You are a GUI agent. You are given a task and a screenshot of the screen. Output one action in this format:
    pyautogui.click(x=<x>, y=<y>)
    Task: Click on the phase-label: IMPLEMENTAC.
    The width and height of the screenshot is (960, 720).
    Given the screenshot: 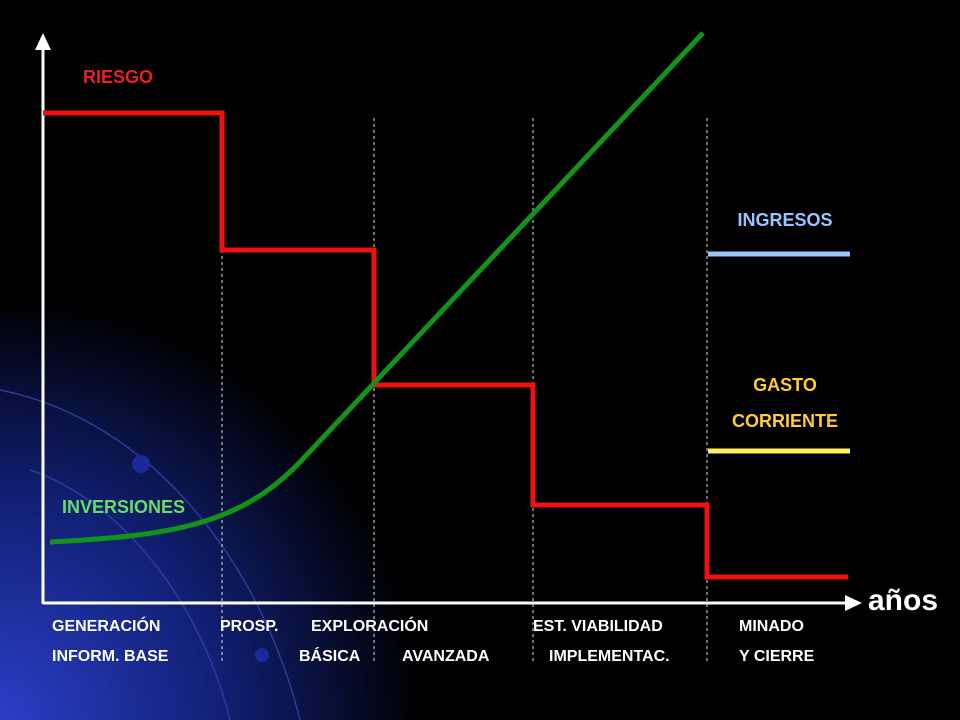 What is the action you would take?
    pyautogui.click(x=609, y=656)
    